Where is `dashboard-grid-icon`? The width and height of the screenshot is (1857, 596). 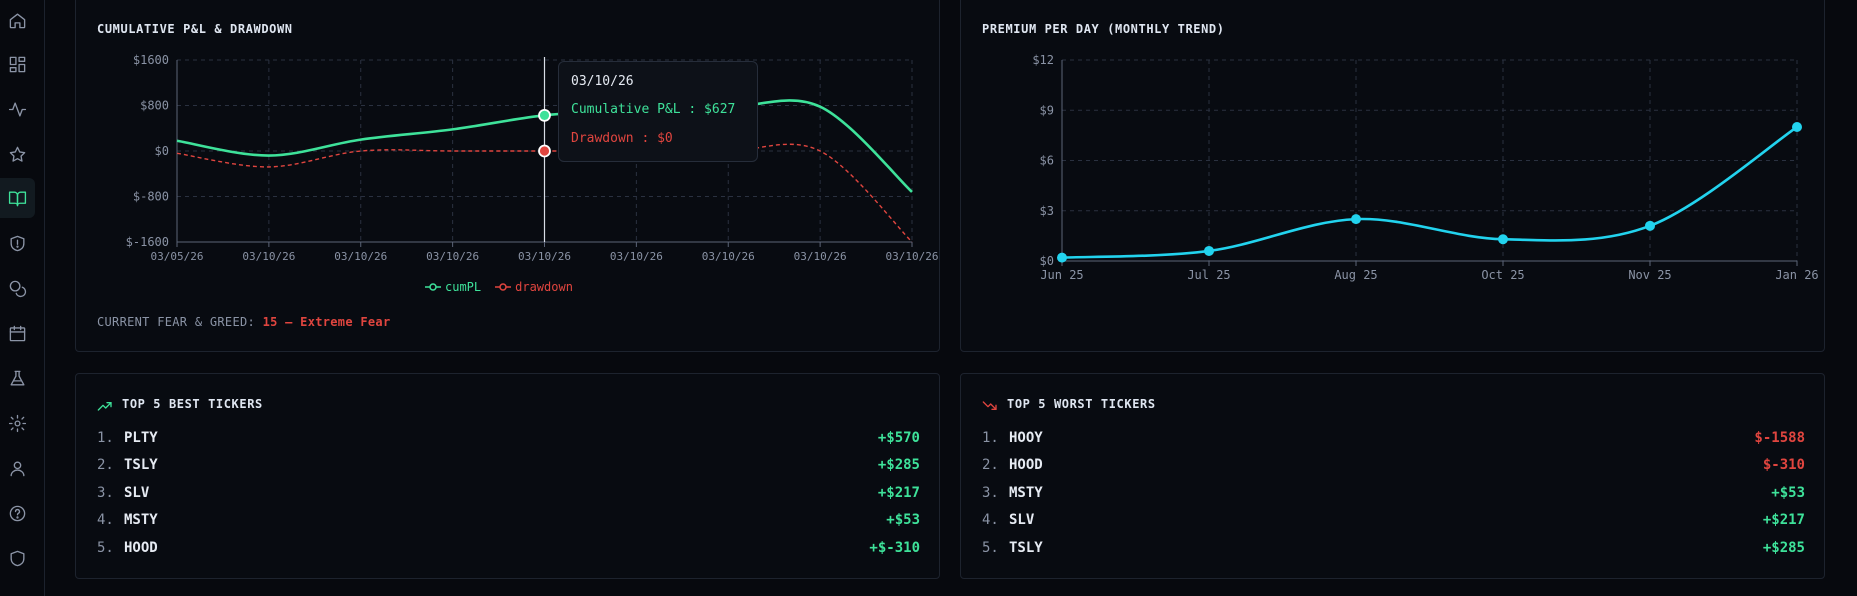
dashboard-grid-icon is located at coordinates (17, 64).